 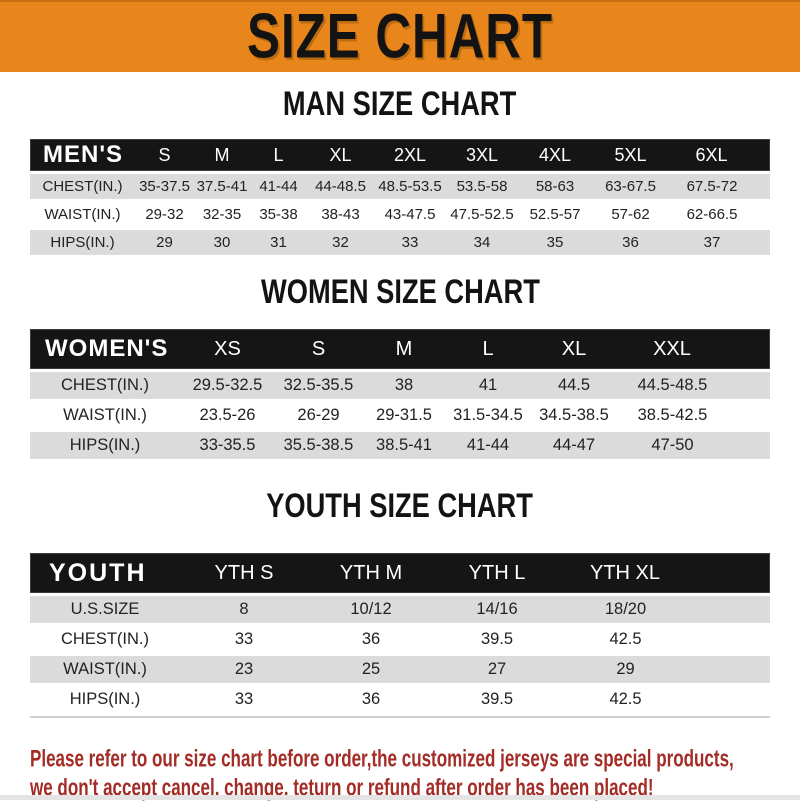 I want to click on size-value: 47.5-52.5, so click(x=482, y=214).